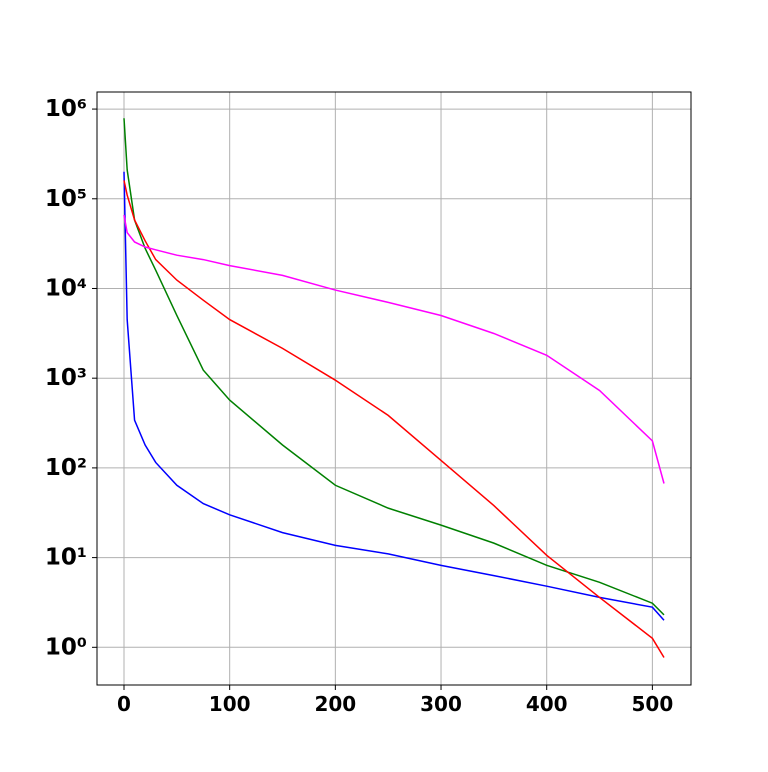 The image size is (768, 772). What do you see at coordinates (66, 109) in the screenshot?
I see `y-tick-label: 10⁶` at bounding box center [66, 109].